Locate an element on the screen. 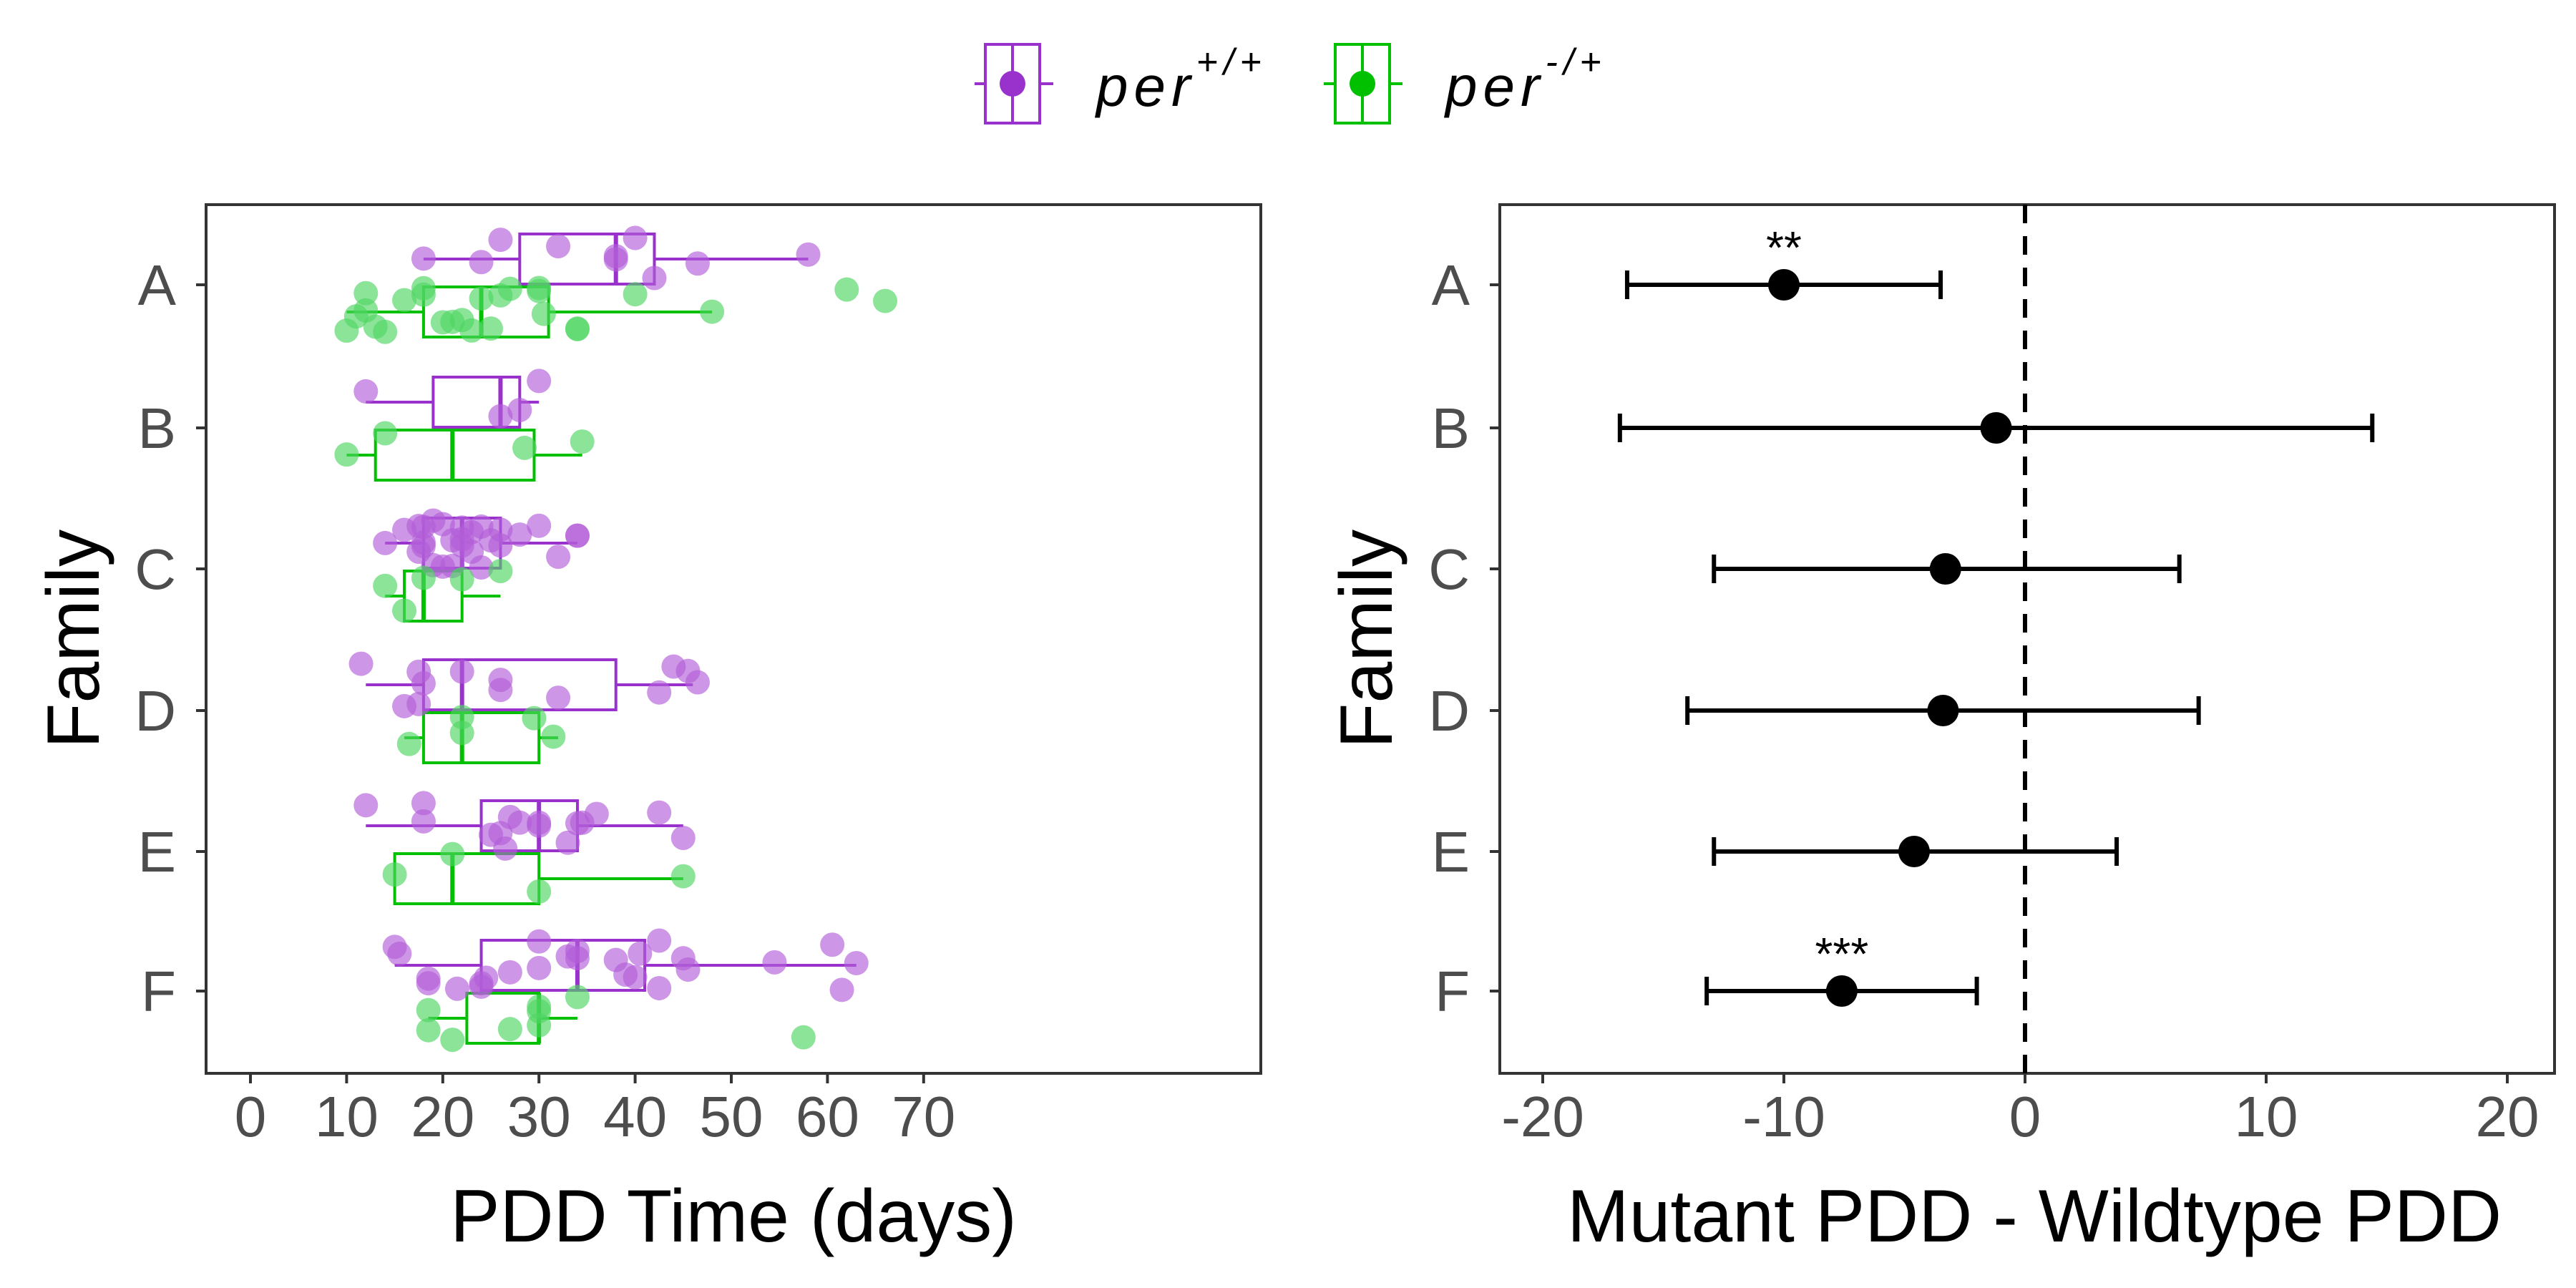  y-tick-label: D is located at coordinates (155, 711).